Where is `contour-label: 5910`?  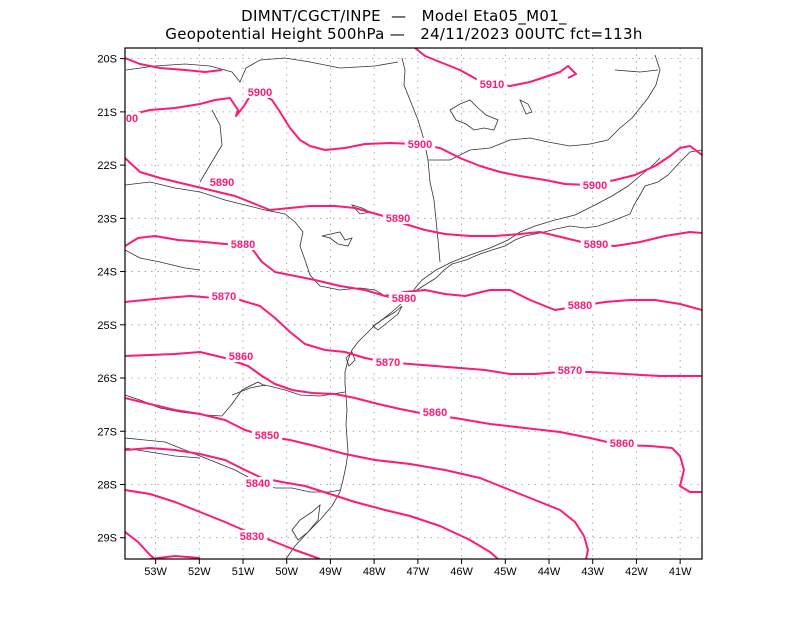
contour-label: 5910 is located at coordinates (492, 85).